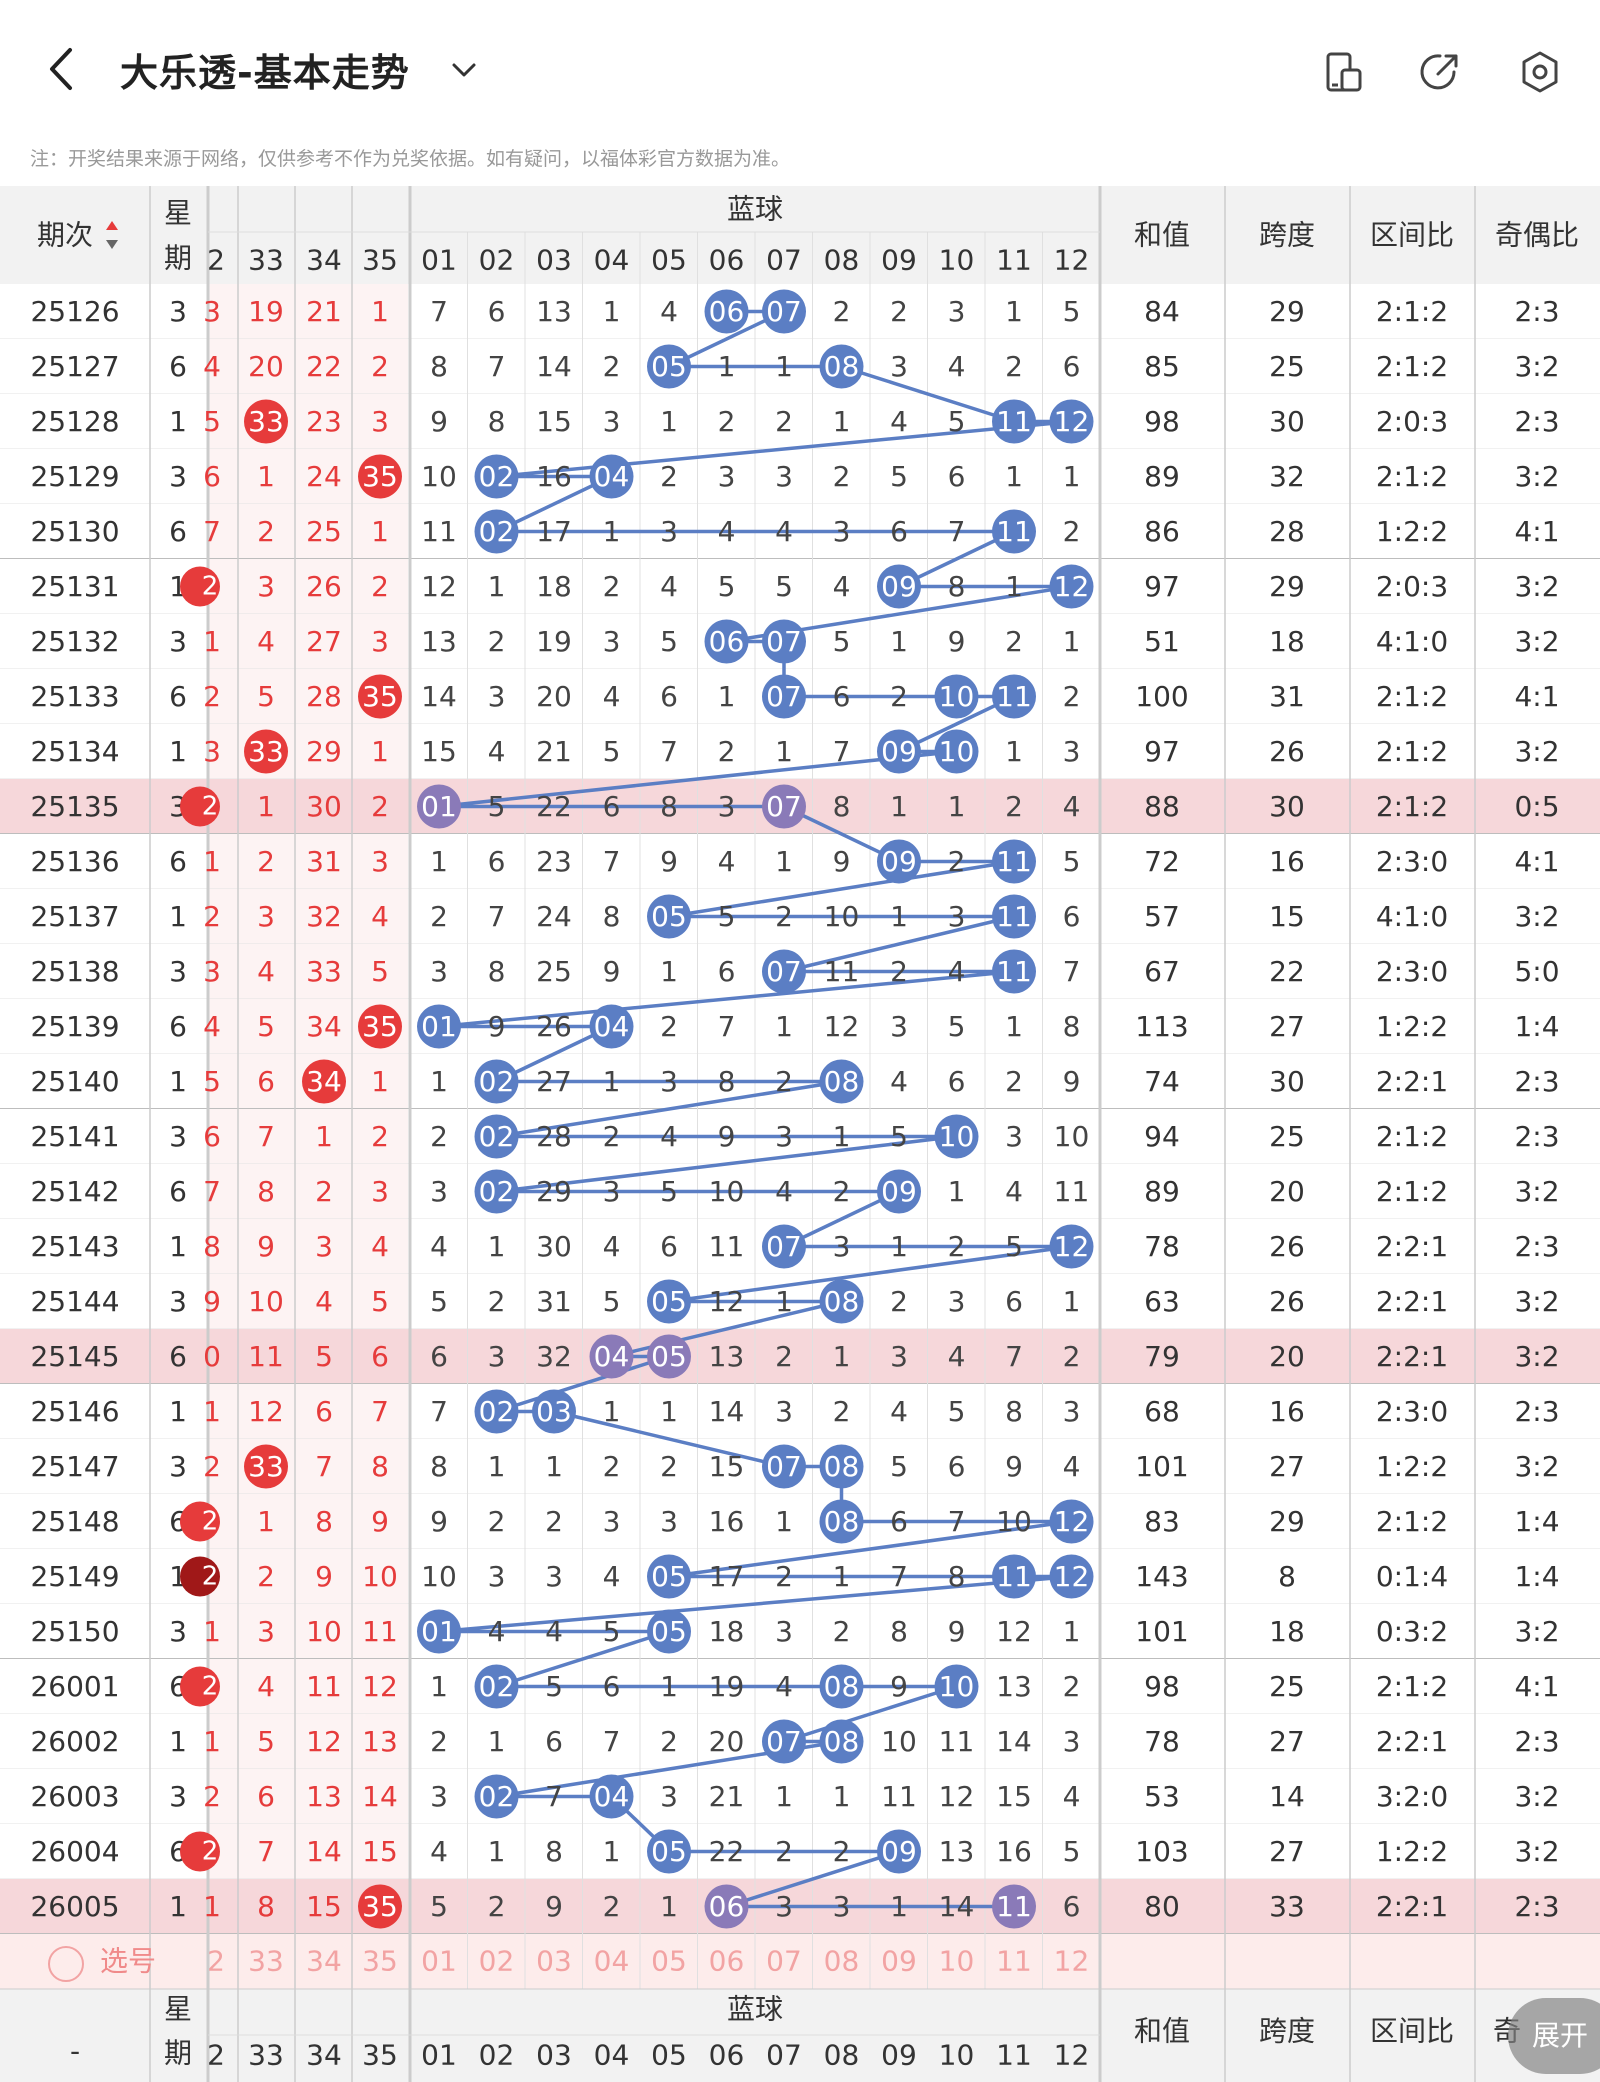  What do you see at coordinates (957, 1961) in the screenshot?
I see `select-blue-number: 10` at bounding box center [957, 1961].